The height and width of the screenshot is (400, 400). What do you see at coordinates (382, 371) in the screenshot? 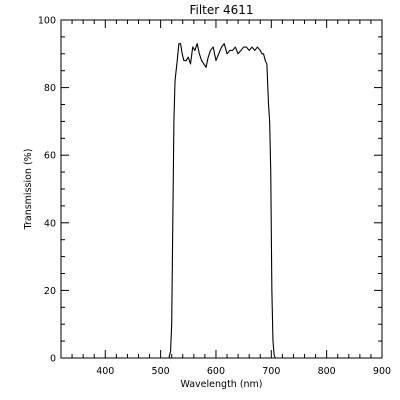
I see `x-tick-label: 900` at bounding box center [382, 371].